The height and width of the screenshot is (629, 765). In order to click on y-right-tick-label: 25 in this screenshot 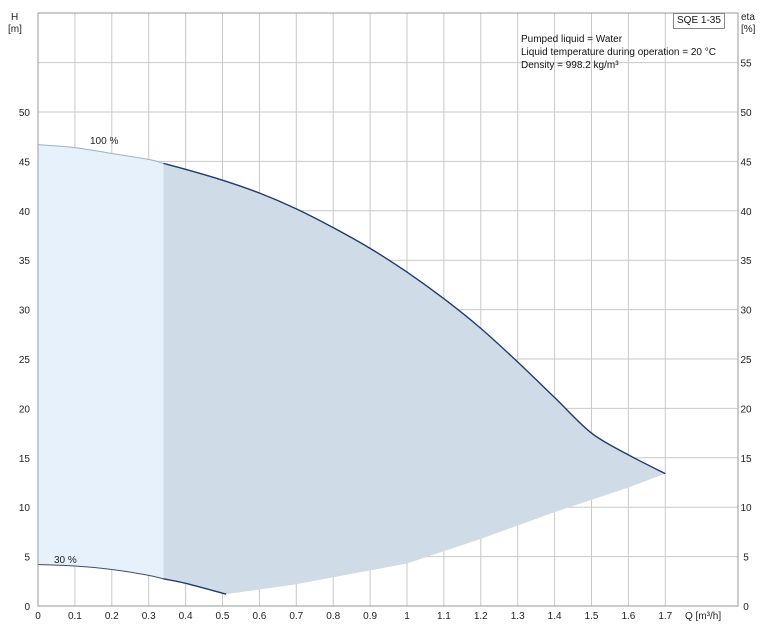, I will do `click(746, 360)`.